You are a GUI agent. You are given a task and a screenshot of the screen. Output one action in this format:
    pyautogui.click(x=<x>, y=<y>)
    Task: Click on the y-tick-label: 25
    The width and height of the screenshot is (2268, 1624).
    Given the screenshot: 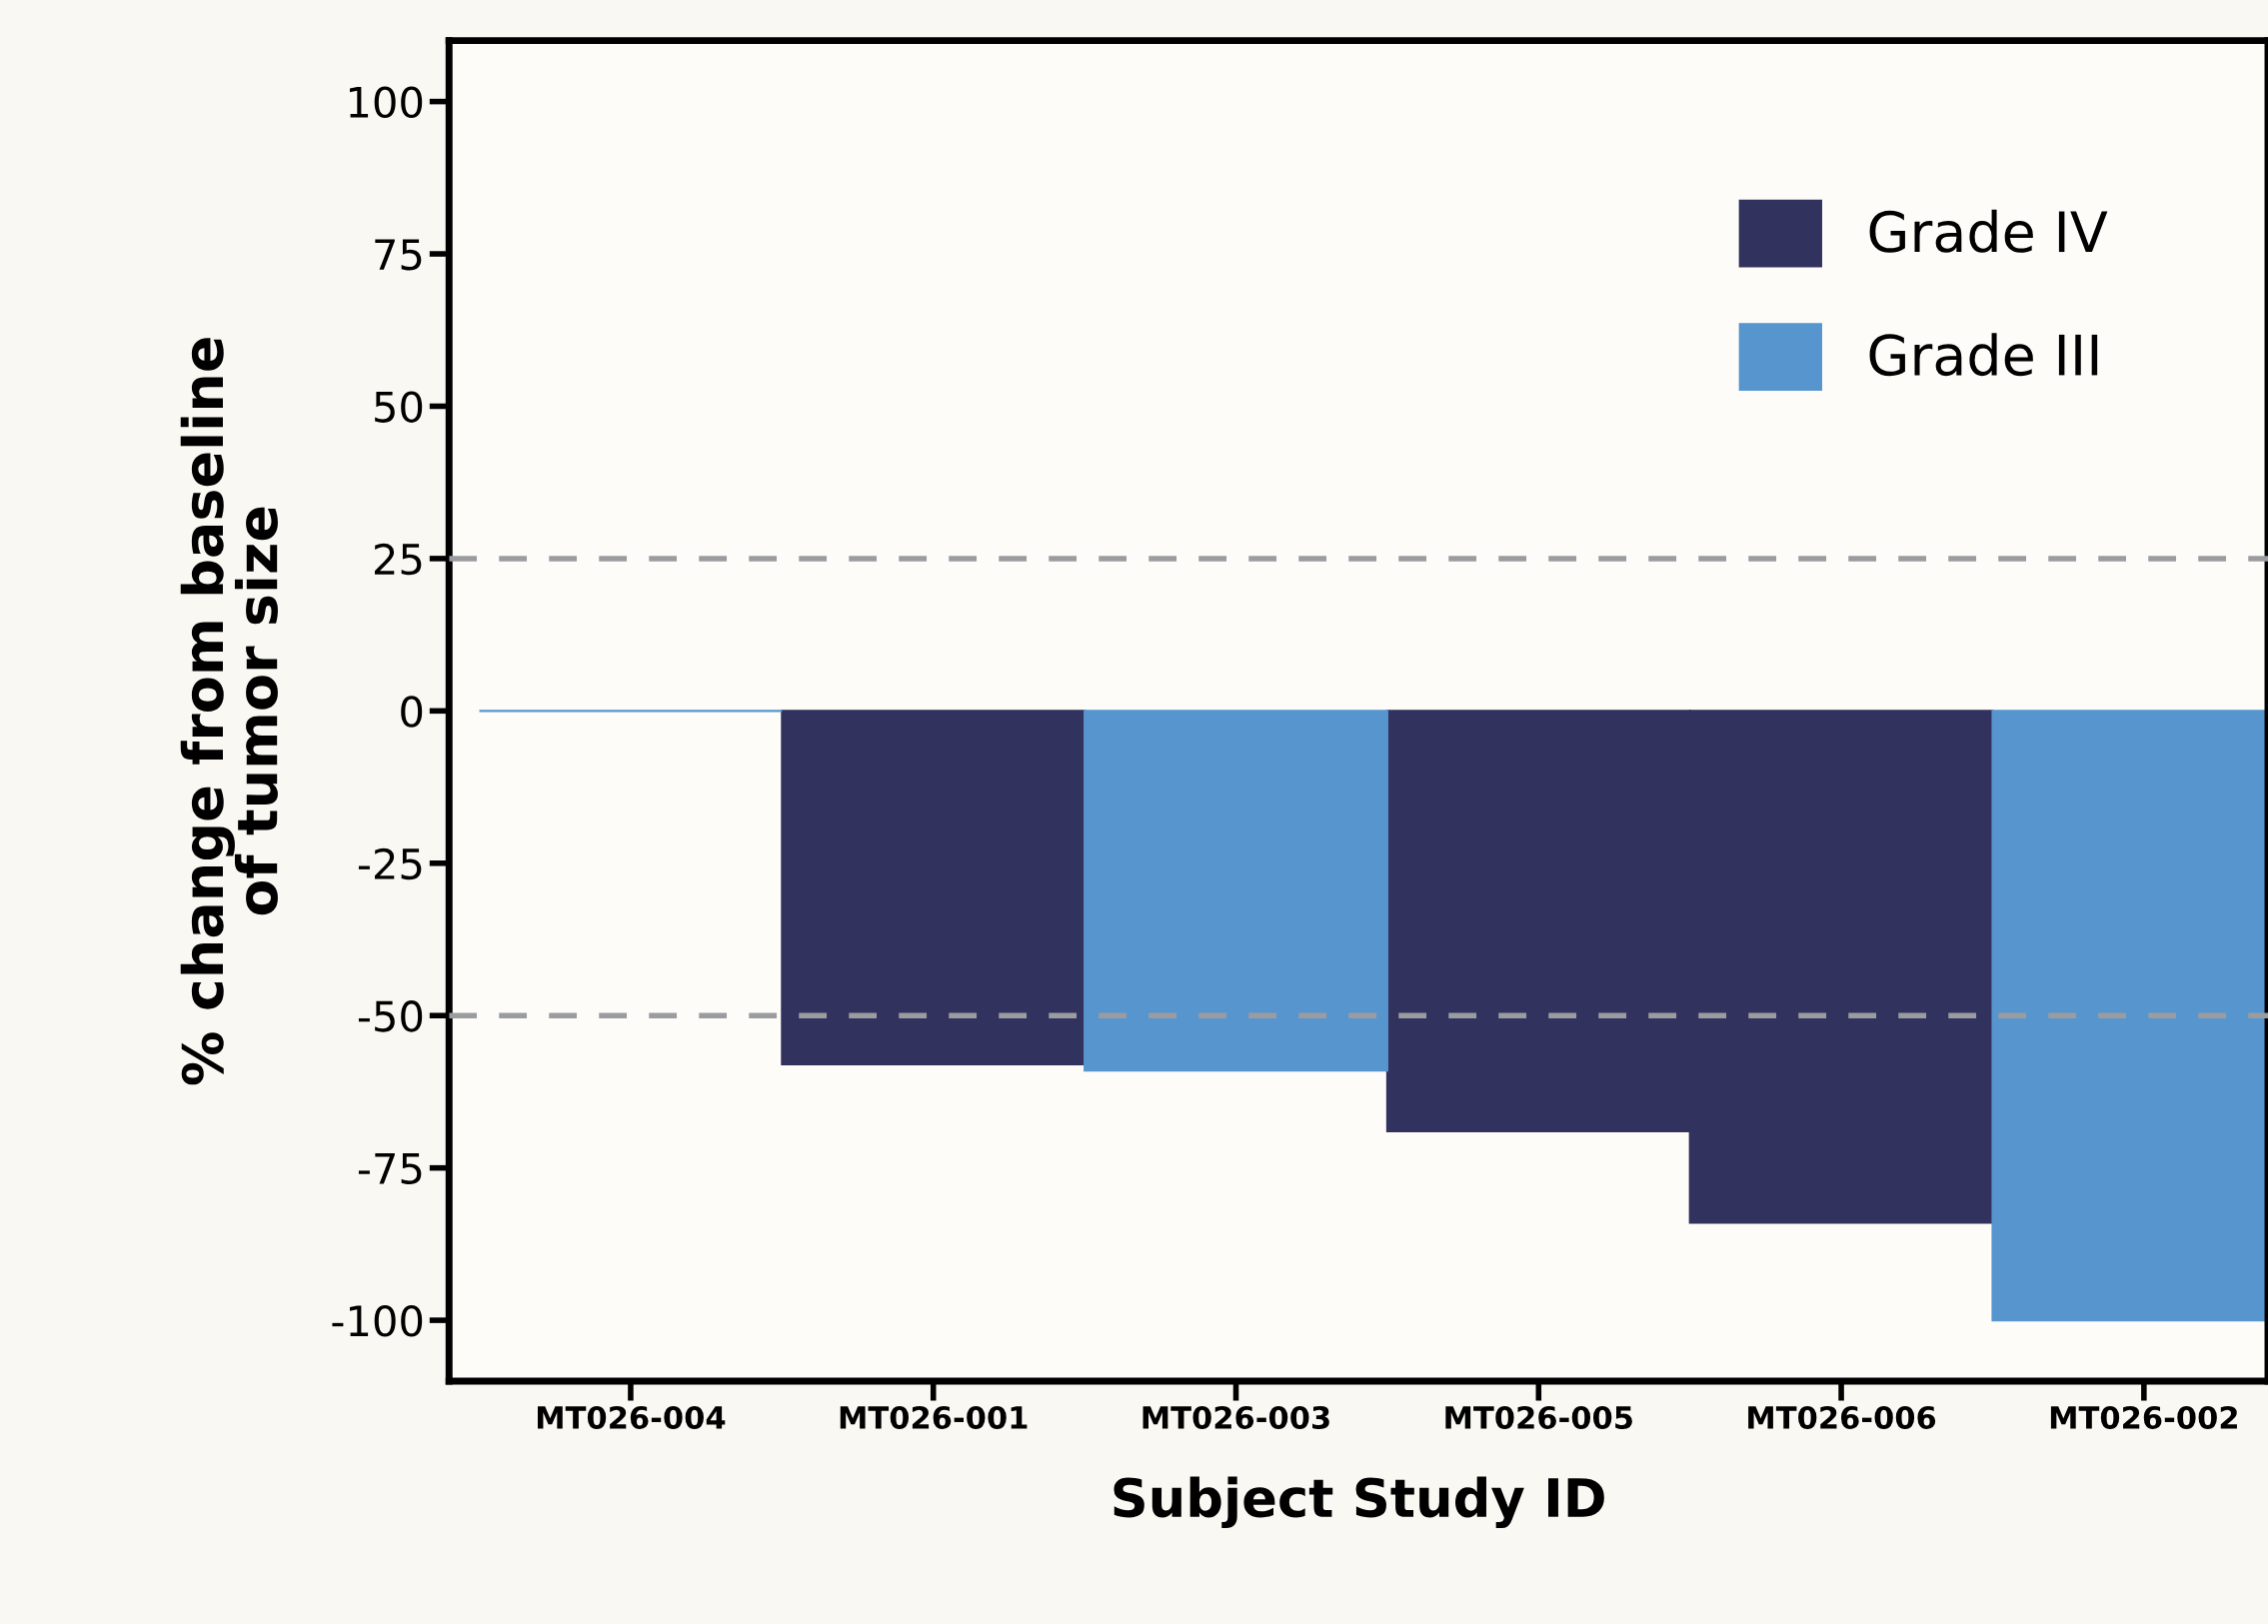 What is the action you would take?
    pyautogui.click(x=398, y=560)
    